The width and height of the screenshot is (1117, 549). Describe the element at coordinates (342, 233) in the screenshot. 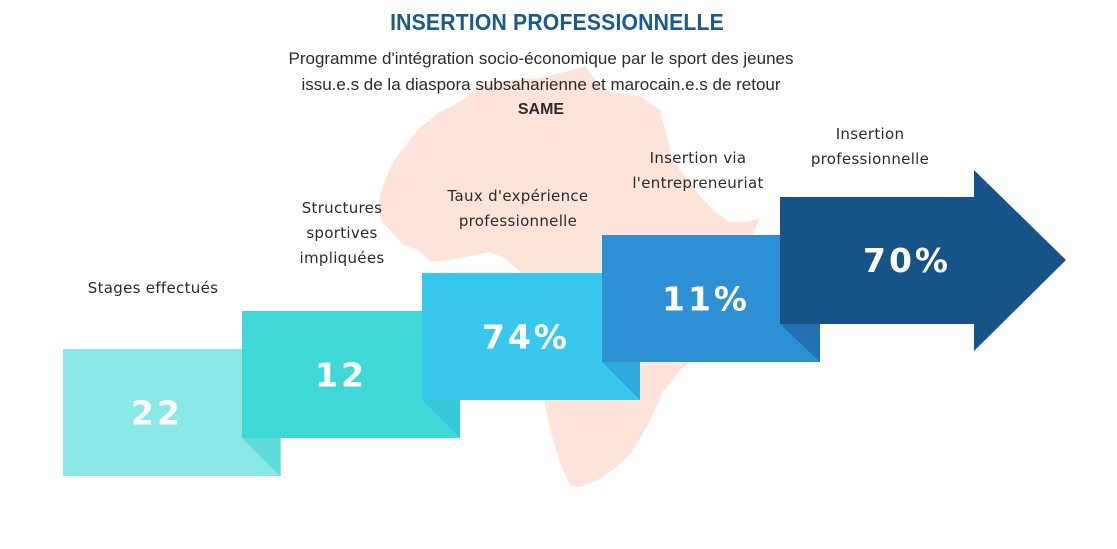

I see `step-2-label: Structures sportives impliquées` at that location.